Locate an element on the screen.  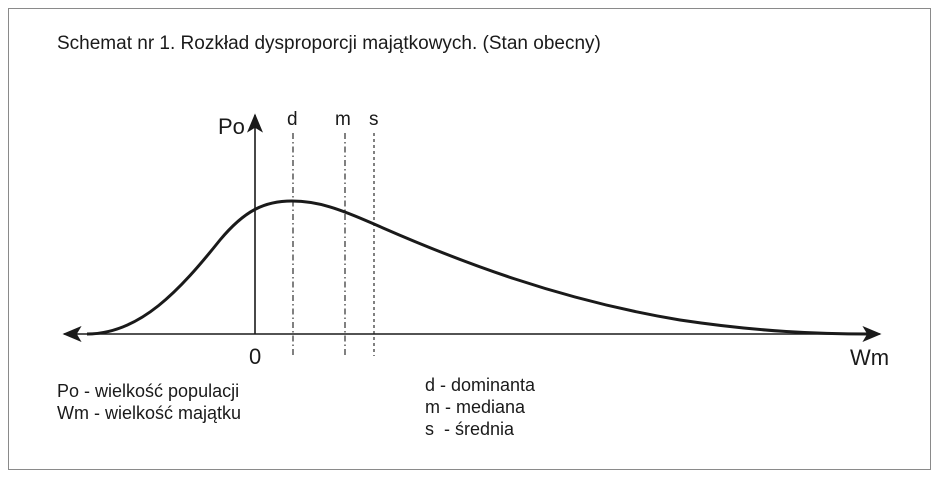
marker-label-mean: s is located at coordinates (374, 119).